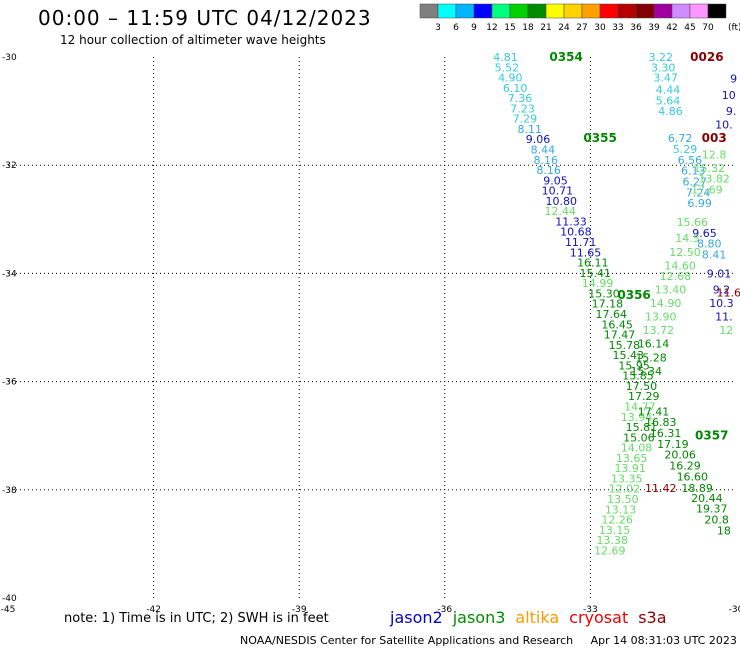 Image resolution: width=740 pixels, height=650 pixels. I want to click on wave-height-value: 12.02, so click(625, 489).